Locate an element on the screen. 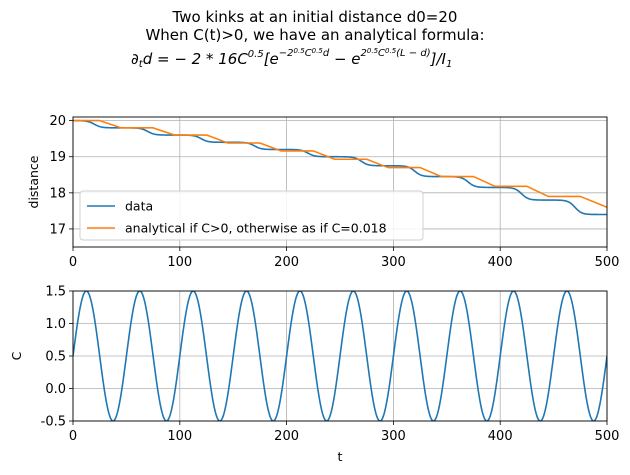 Image resolution: width=630 pixels, height=475 pixels. formula-bracket-open: [e is located at coordinates (271, 59).